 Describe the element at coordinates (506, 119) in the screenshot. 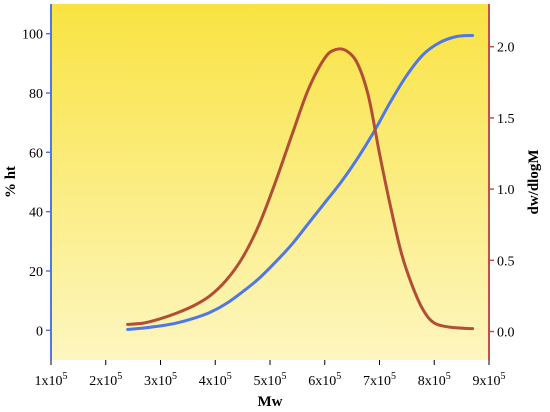

I see `right-y-tick-label: 1.5` at that location.